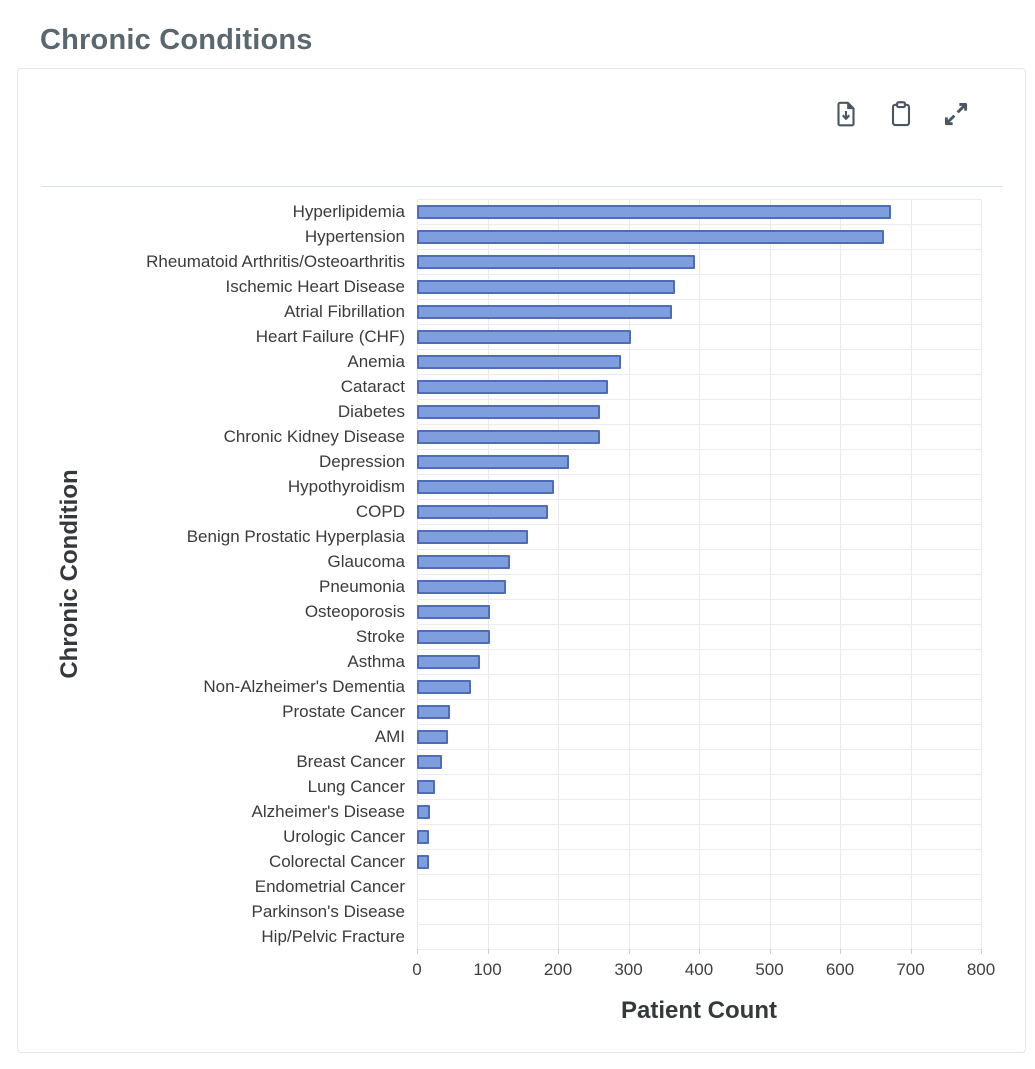 This screenshot has height=1069, width=1035. I want to click on chart-row: Hyperlipidemia, so click(499, 211).